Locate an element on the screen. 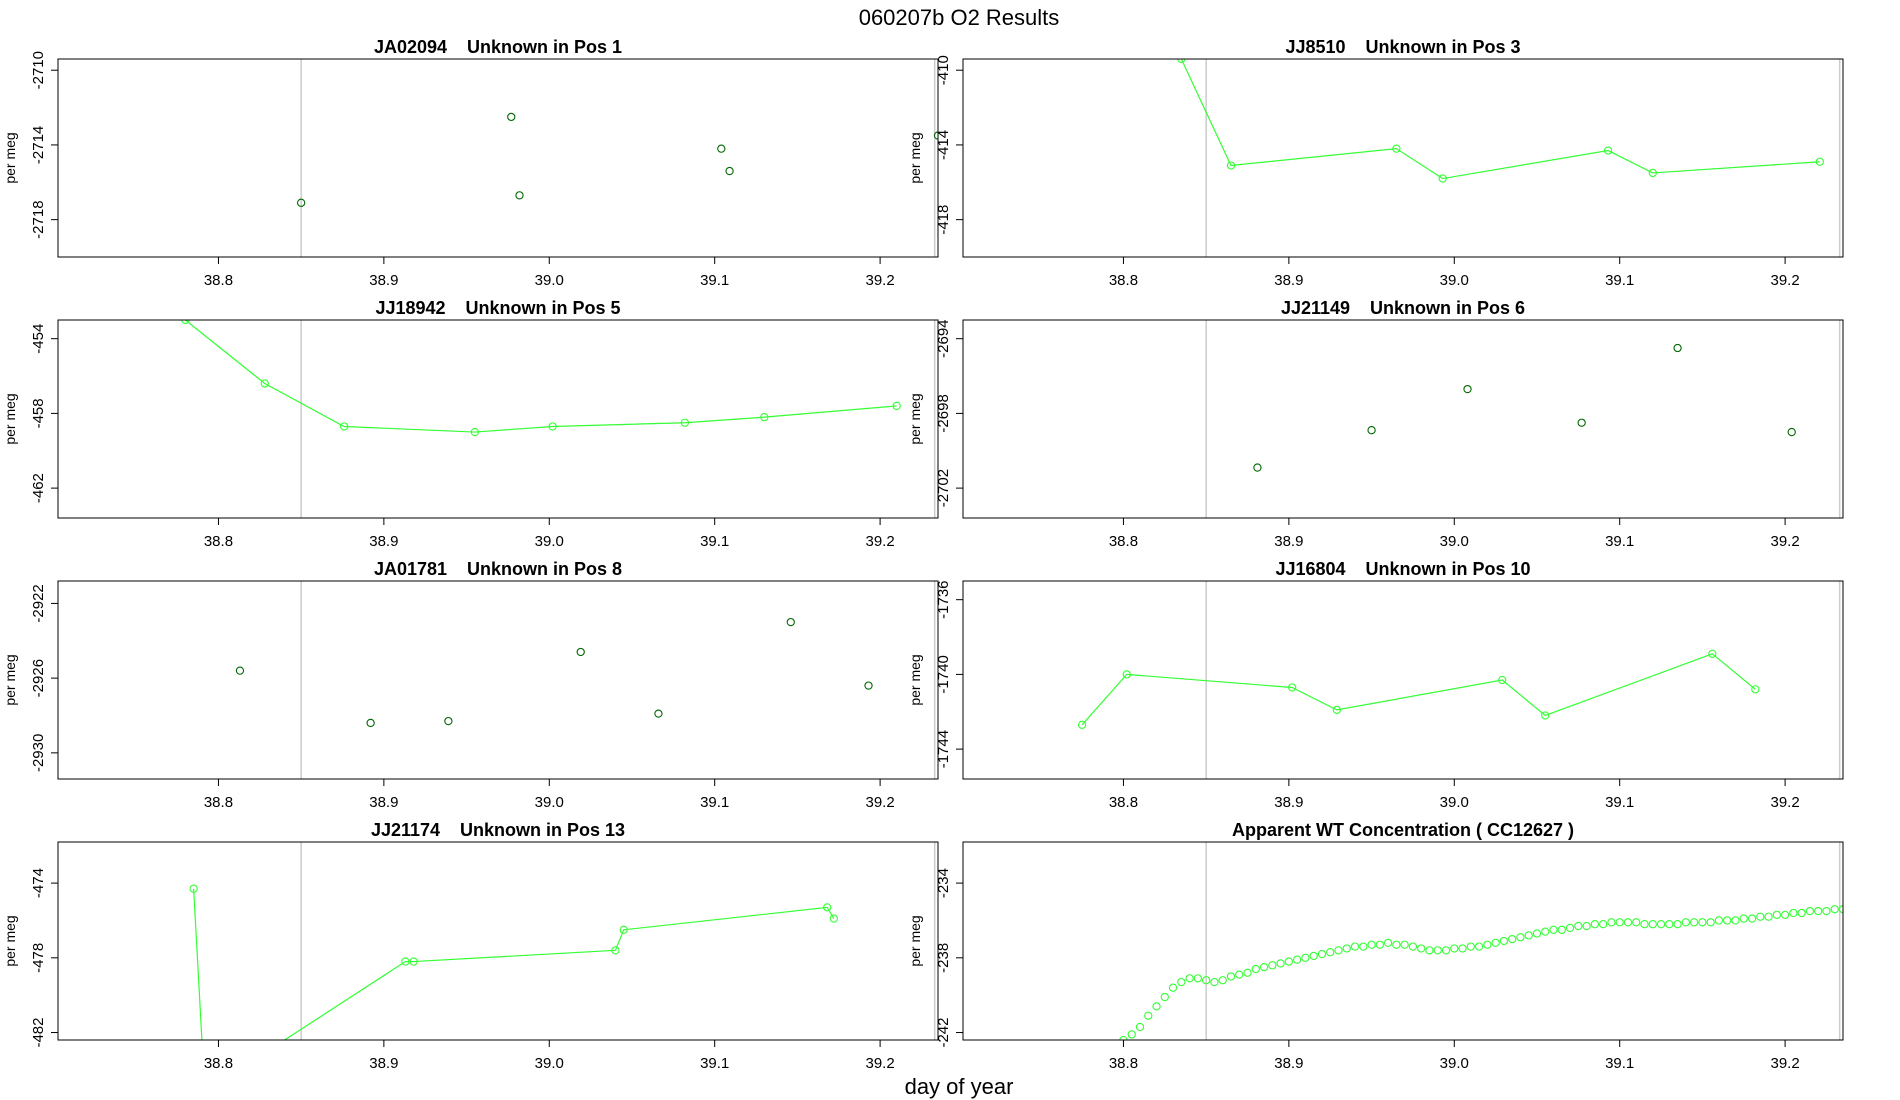 Image resolution: width=1900 pixels, height=1100 pixels. y-tick-label: -1740 is located at coordinates (943, 674).